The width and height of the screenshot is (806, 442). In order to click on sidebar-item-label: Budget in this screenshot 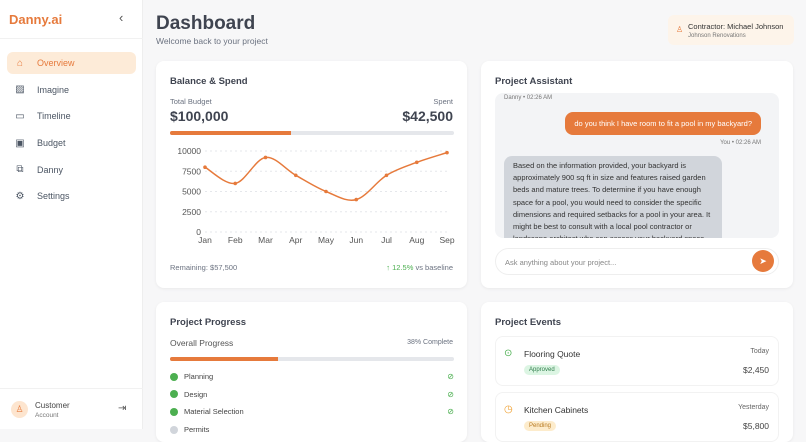, I will do `click(51, 143)`.